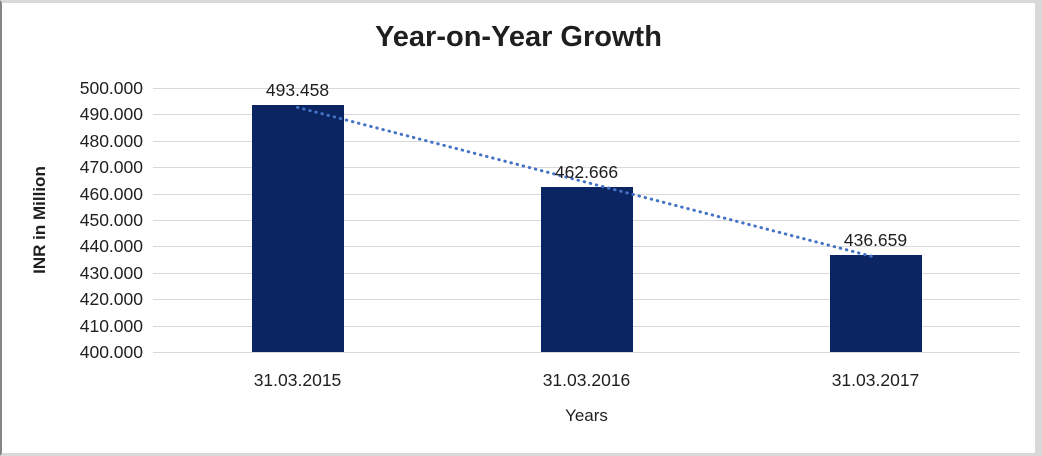 The height and width of the screenshot is (456, 1042). What do you see at coordinates (111, 114) in the screenshot?
I see `y-tick-label: 490.000` at bounding box center [111, 114].